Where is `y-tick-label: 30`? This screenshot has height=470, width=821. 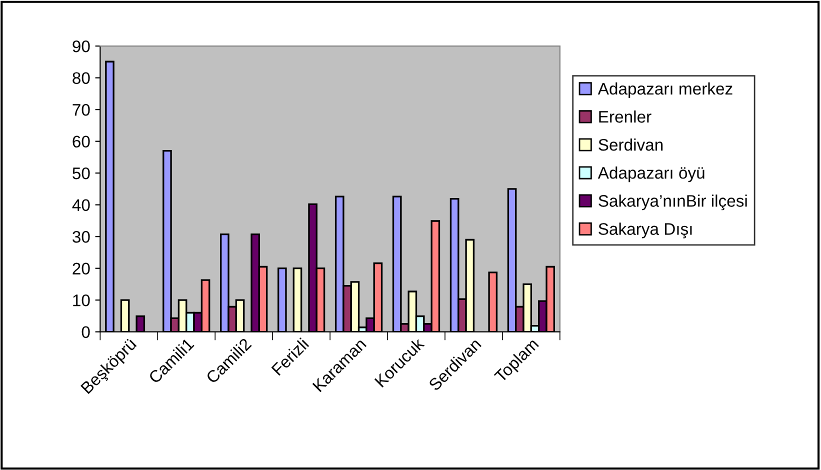 y-tick-label: 30 is located at coordinates (81, 236).